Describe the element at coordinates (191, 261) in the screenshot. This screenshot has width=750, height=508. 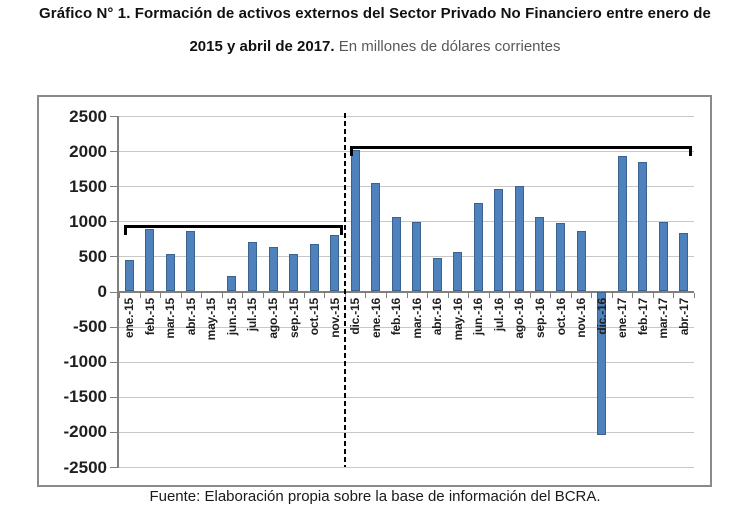
I see `bar-abr.-15` at that location.